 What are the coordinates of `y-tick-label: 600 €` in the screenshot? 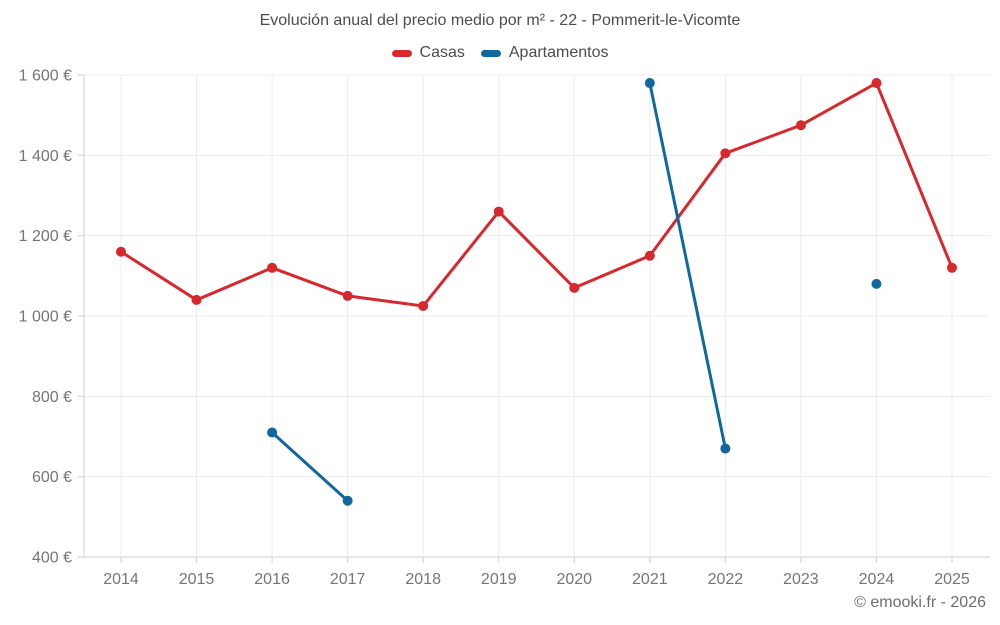 It's located at (52, 477).